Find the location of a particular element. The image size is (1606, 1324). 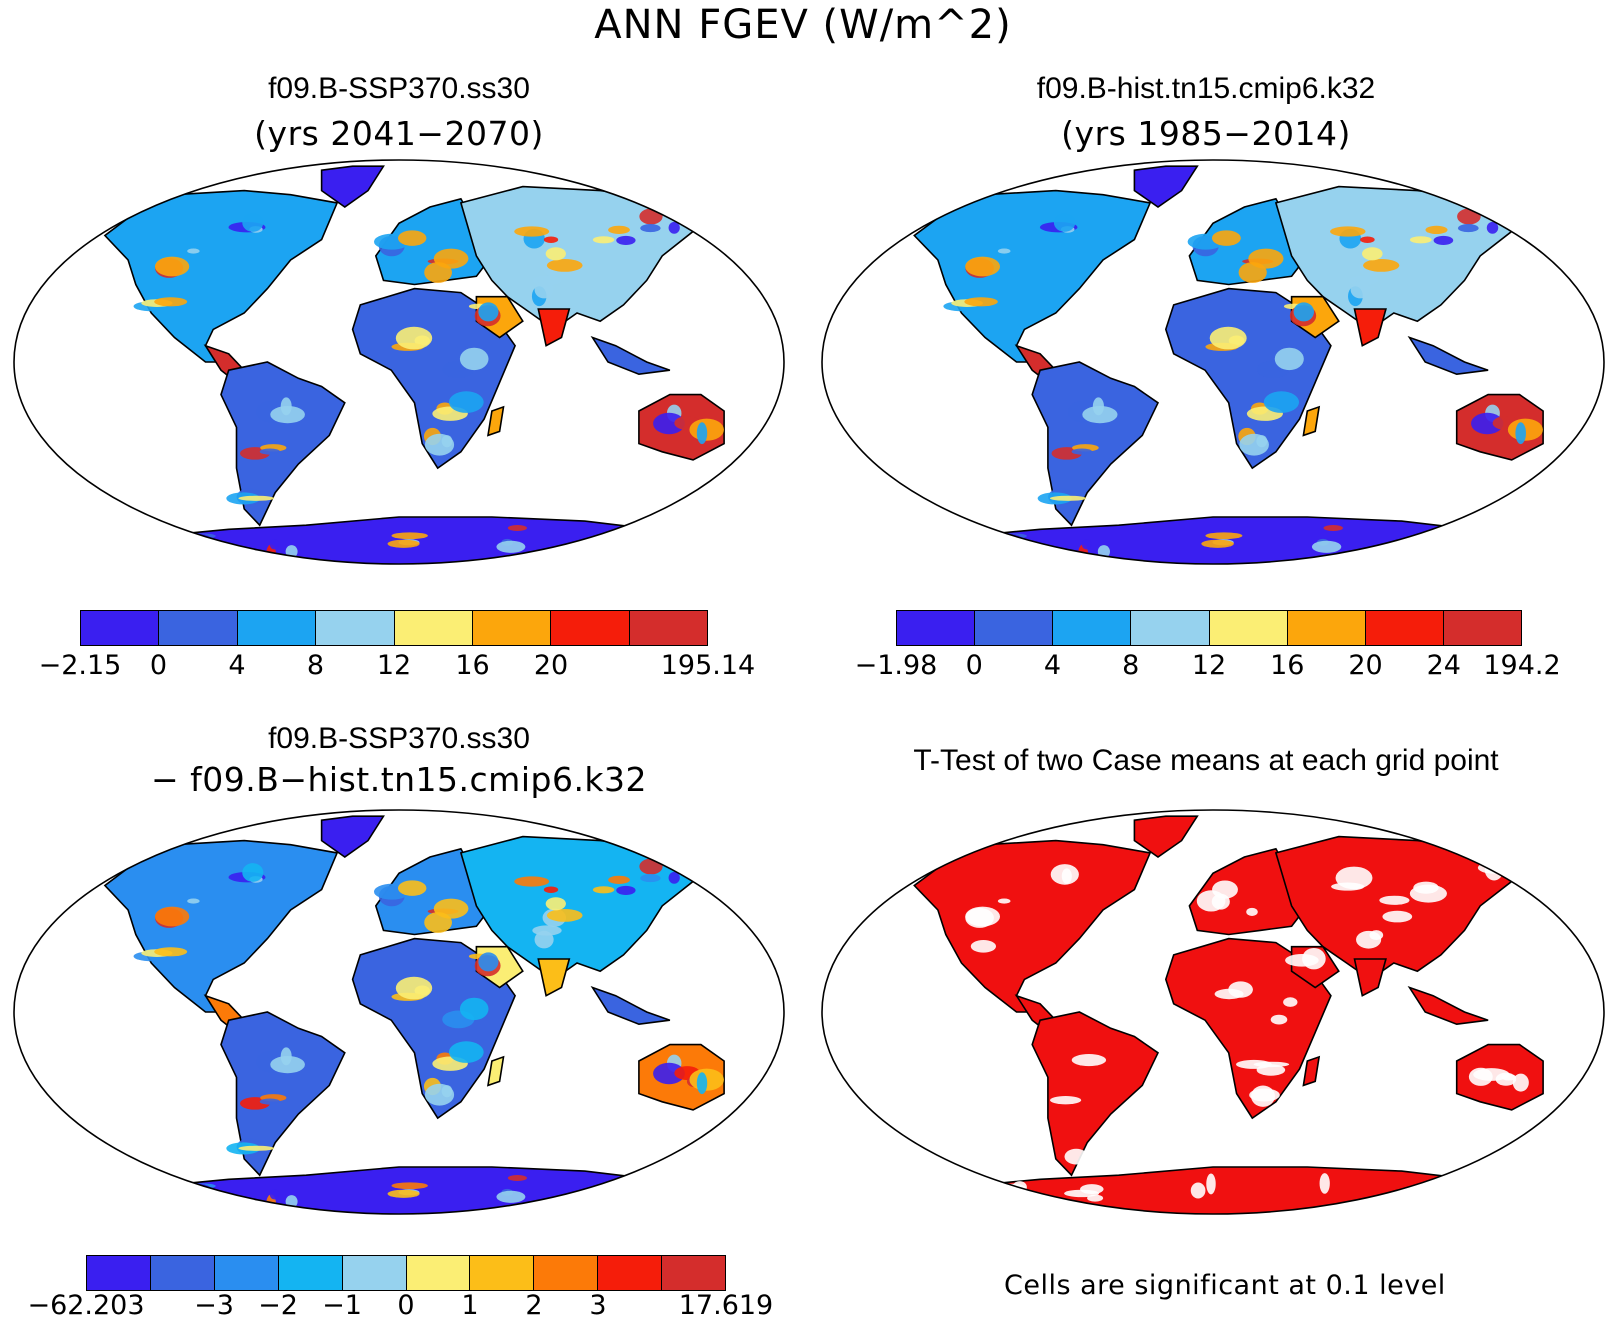

colorbar-bl-tick-label: 17.619 is located at coordinates (726, 1305).